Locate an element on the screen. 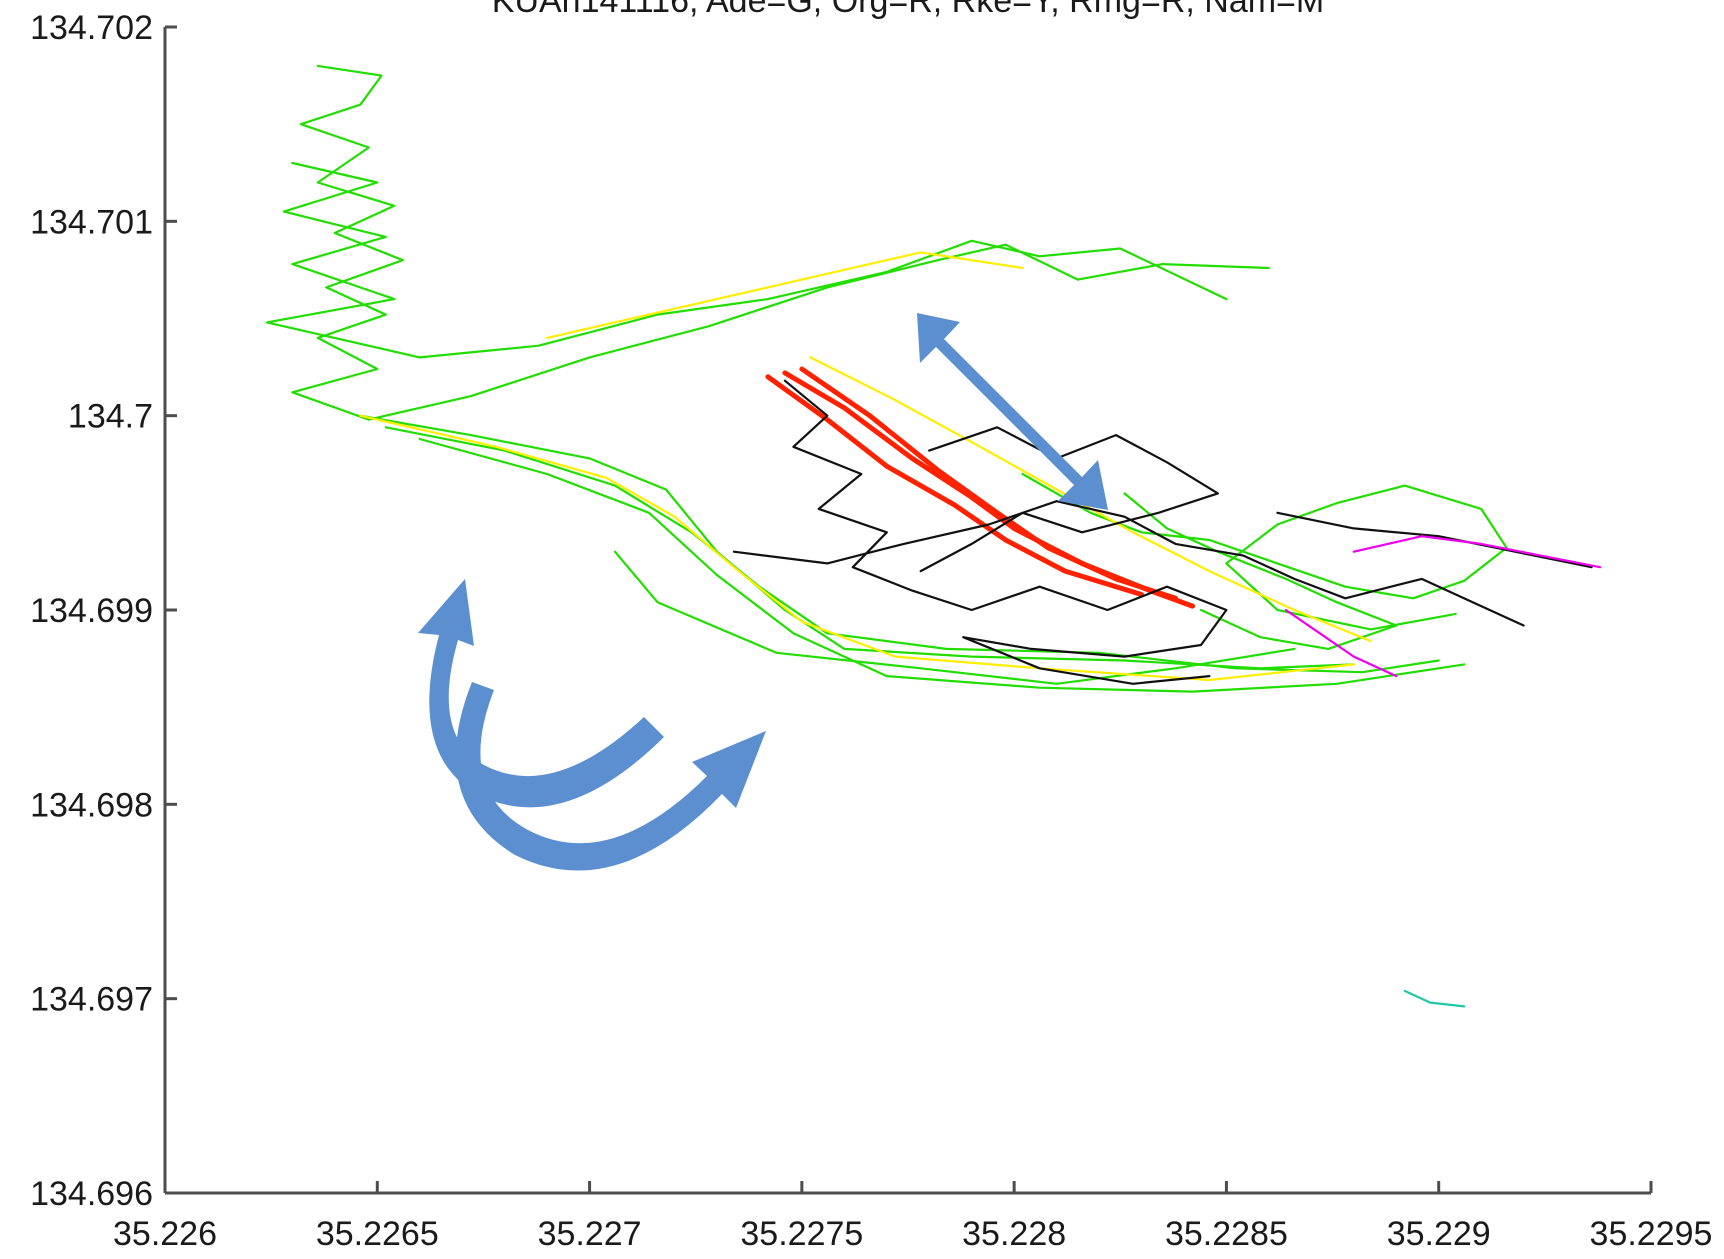  y-tick-label: 134.697 is located at coordinates (91, 1000).